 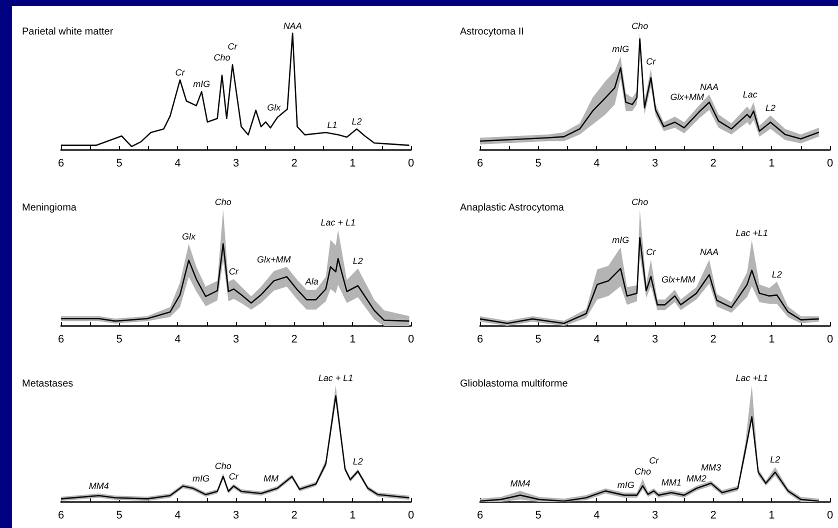 I want to click on chart-title: Metastases, so click(x=48, y=384).